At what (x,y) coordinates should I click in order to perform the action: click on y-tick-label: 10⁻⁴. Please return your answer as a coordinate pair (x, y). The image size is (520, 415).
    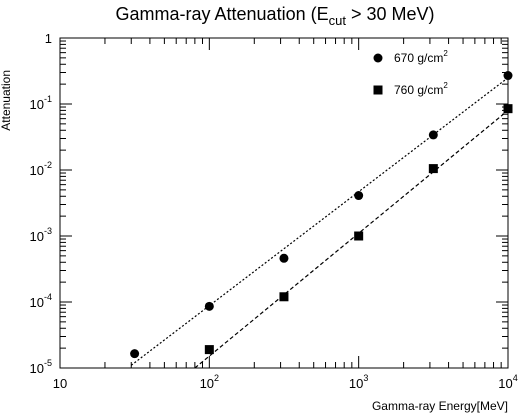
    Looking at the image, I should click on (41, 301).